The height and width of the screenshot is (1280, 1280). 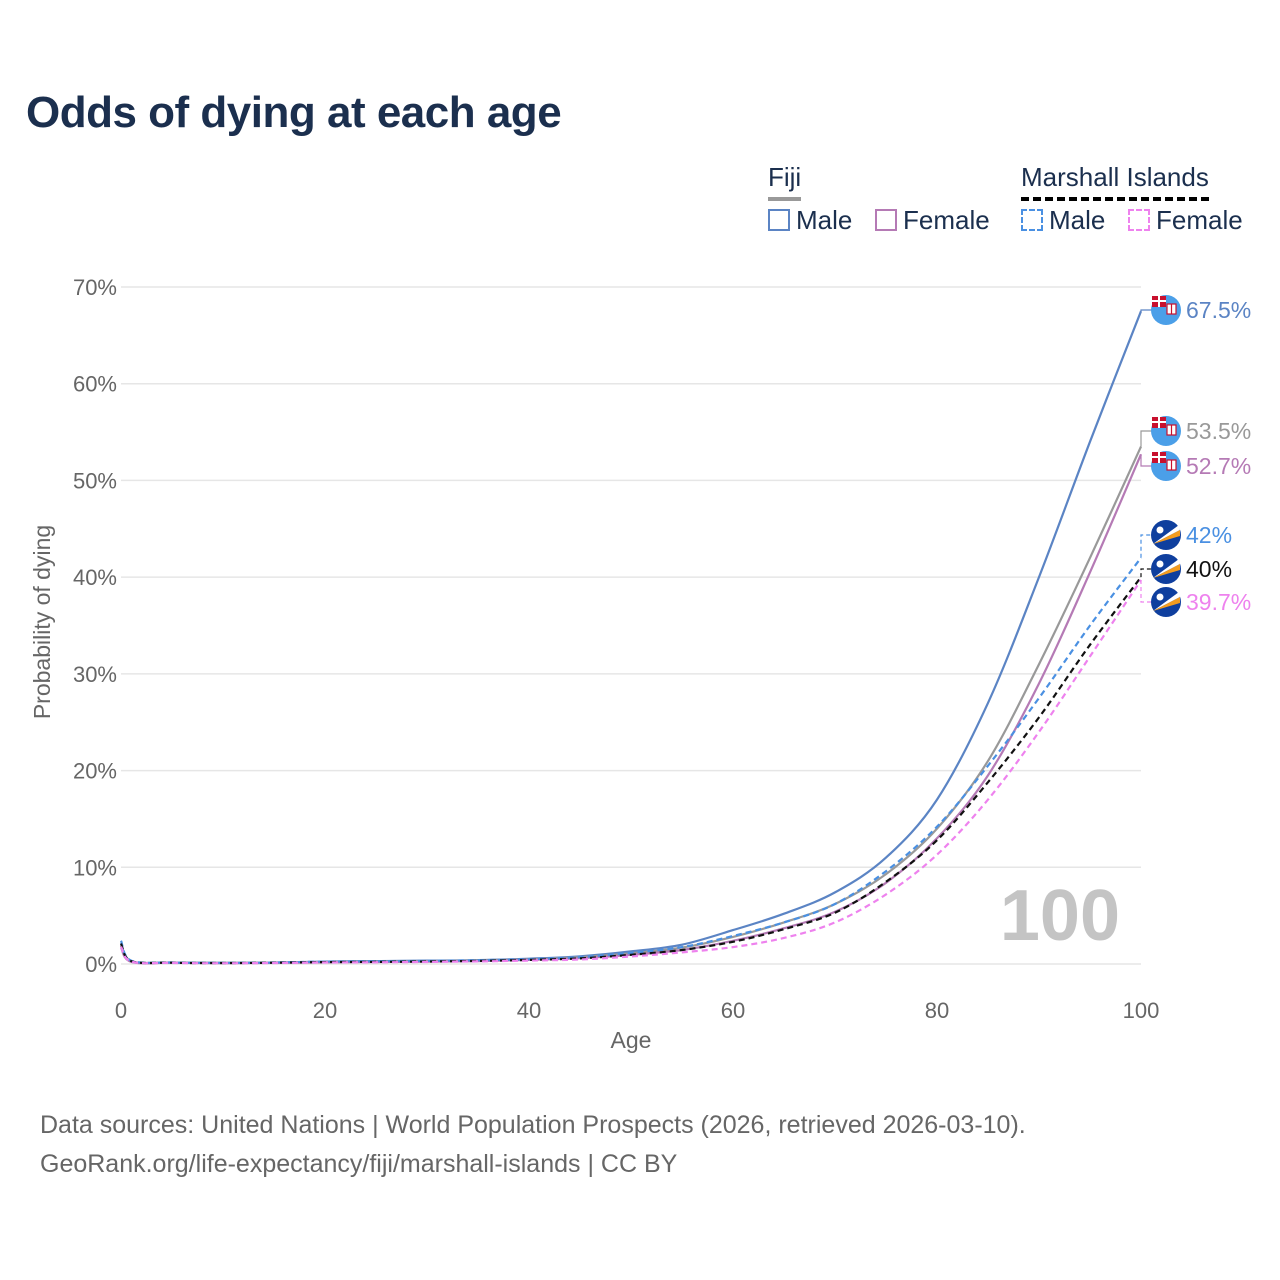 I want to click on legend-swatch-fiji-male, so click(x=779, y=220).